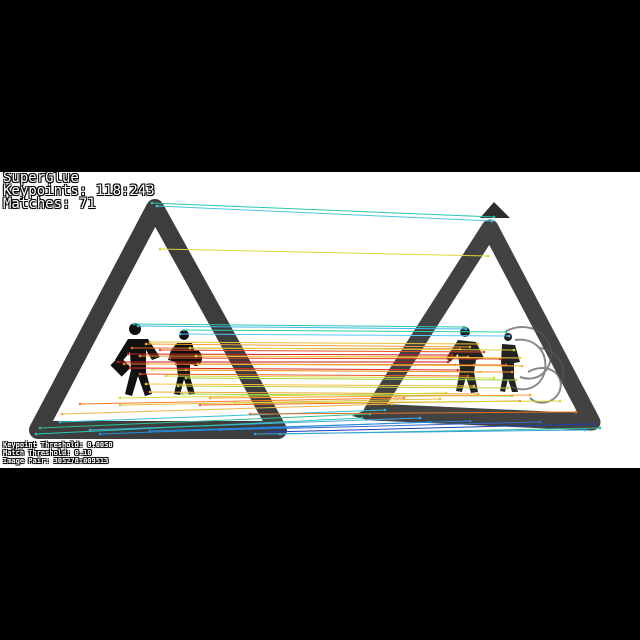 Image resolution: width=640 pixels, height=640 pixels. What do you see at coordinates (41, 179) in the screenshot?
I see `method-label: SuperGlue` at bounding box center [41, 179].